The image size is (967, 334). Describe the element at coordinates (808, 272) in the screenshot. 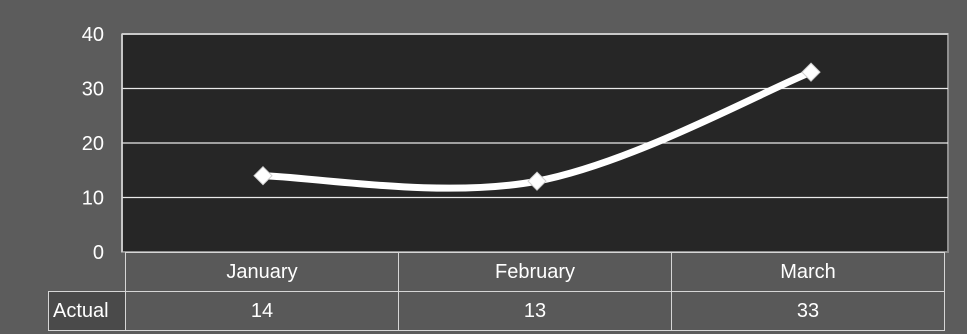

I see `category-label-march: March` at that location.